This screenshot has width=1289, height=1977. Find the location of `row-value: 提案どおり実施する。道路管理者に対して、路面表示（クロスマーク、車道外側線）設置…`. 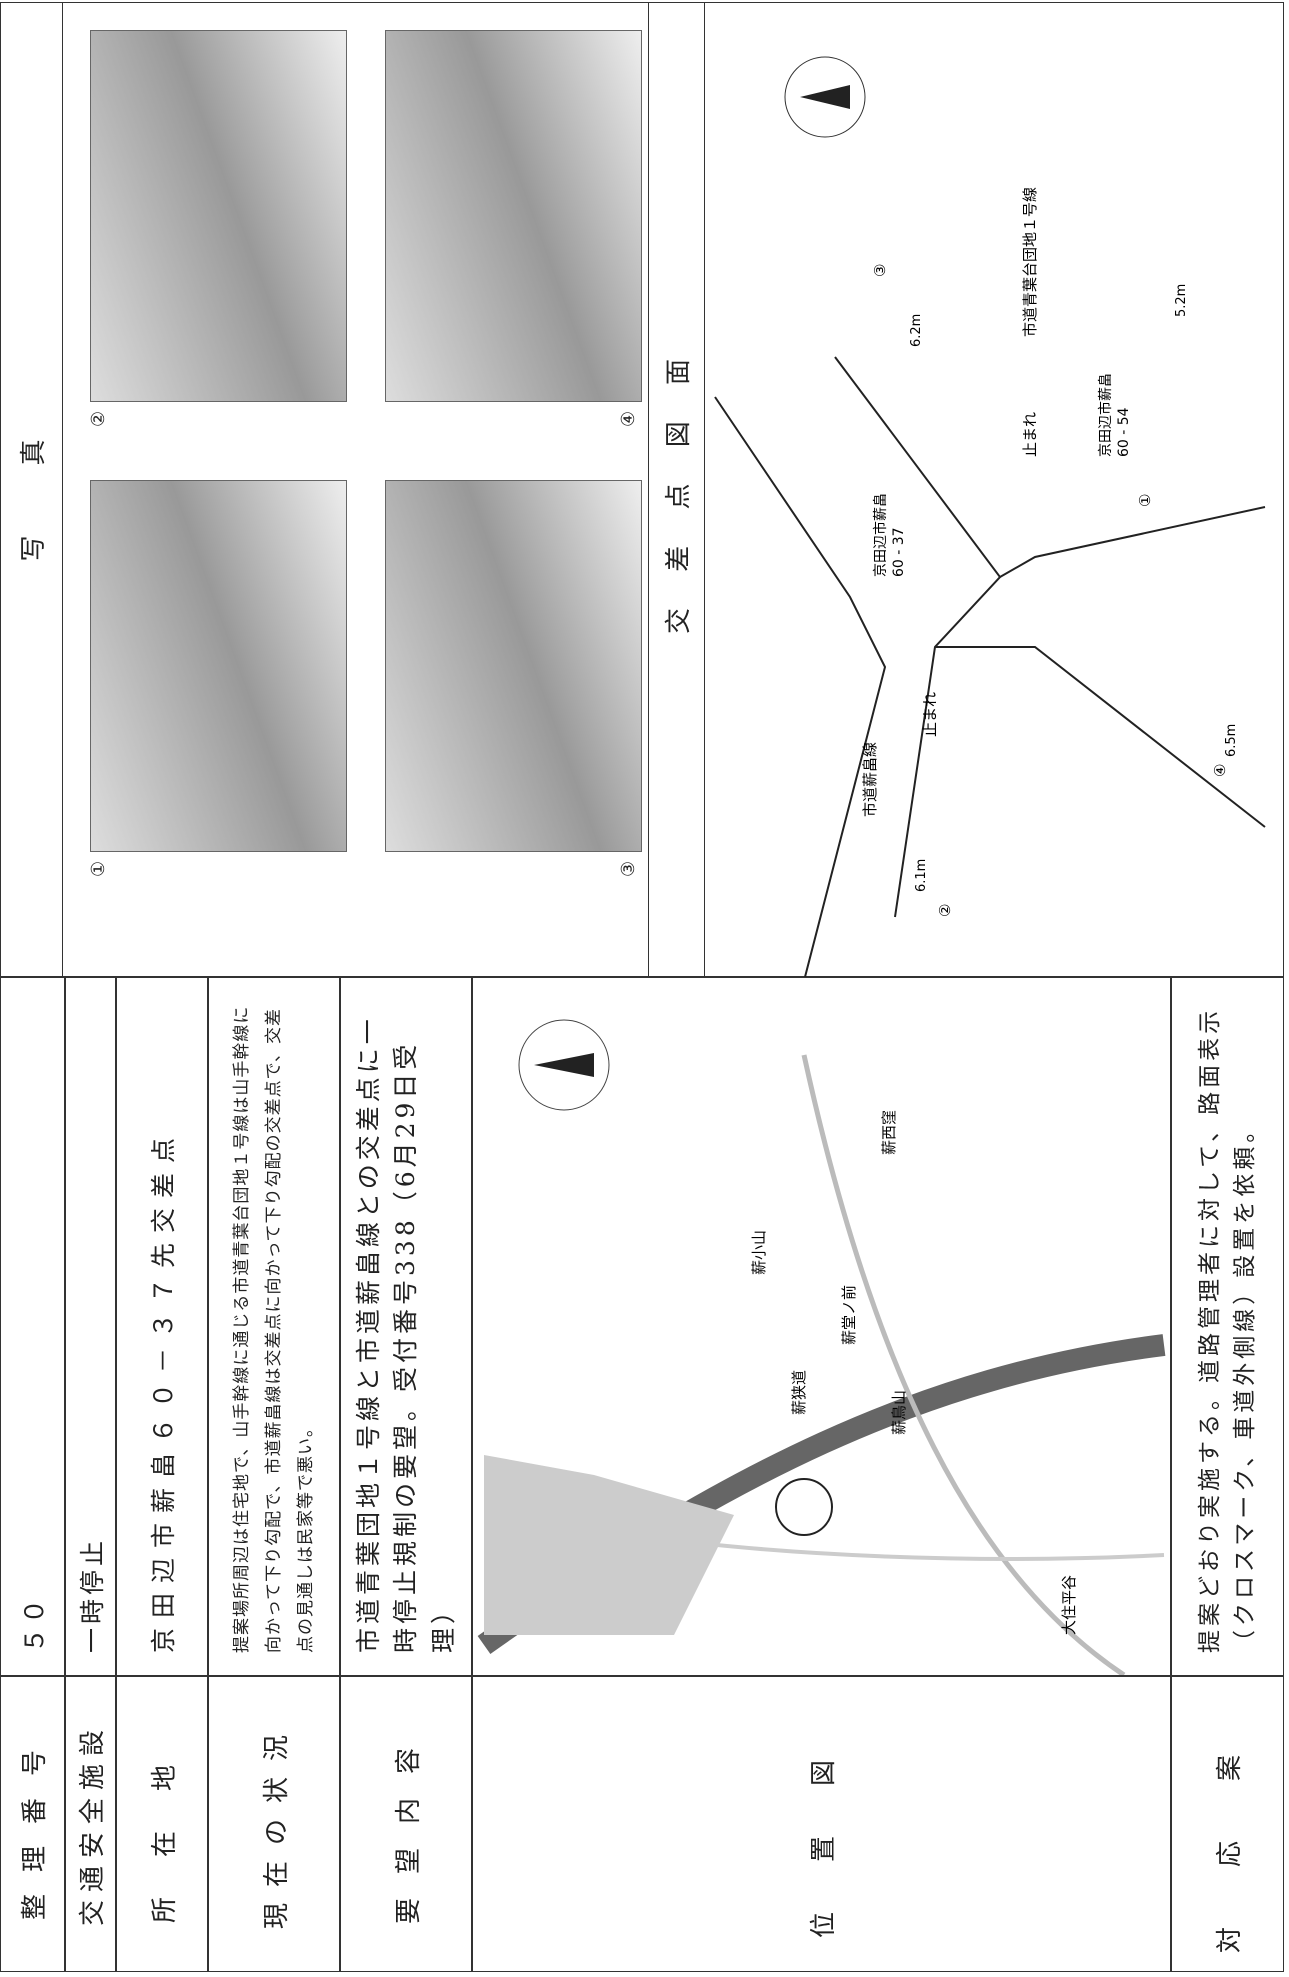

row-value: 提案どおり実施する。道路管理者に対して、路面表示（クロスマーク、車道外側線）設置… is located at coordinates (1227, 1326).